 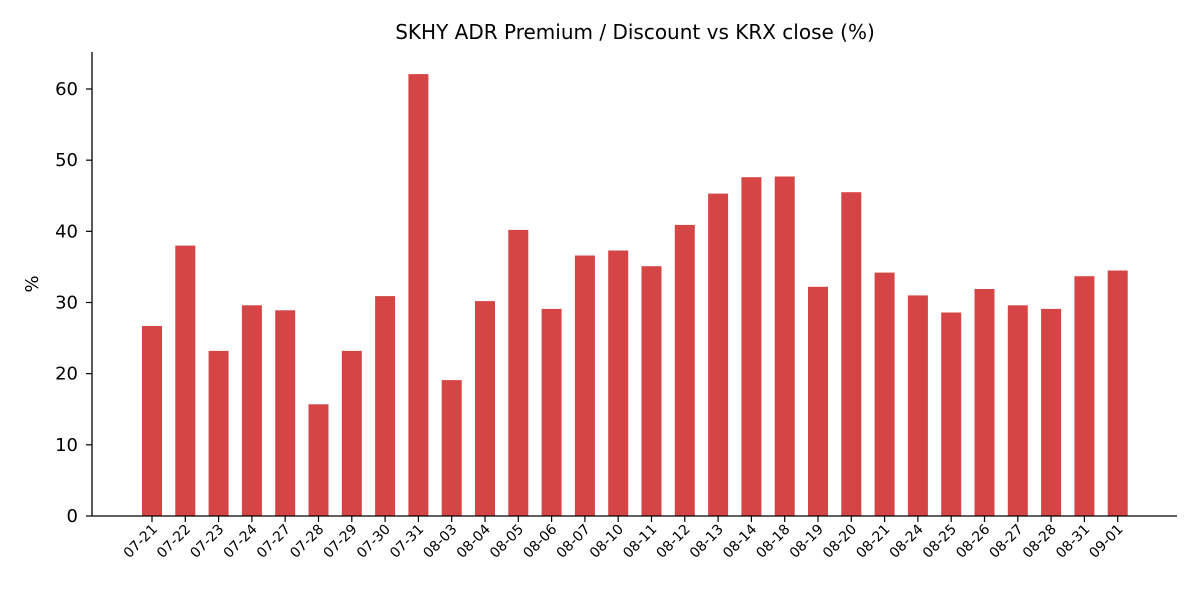 What do you see at coordinates (32, 283) in the screenshot?
I see `y-axis-label: %` at bounding box center [32, 283].